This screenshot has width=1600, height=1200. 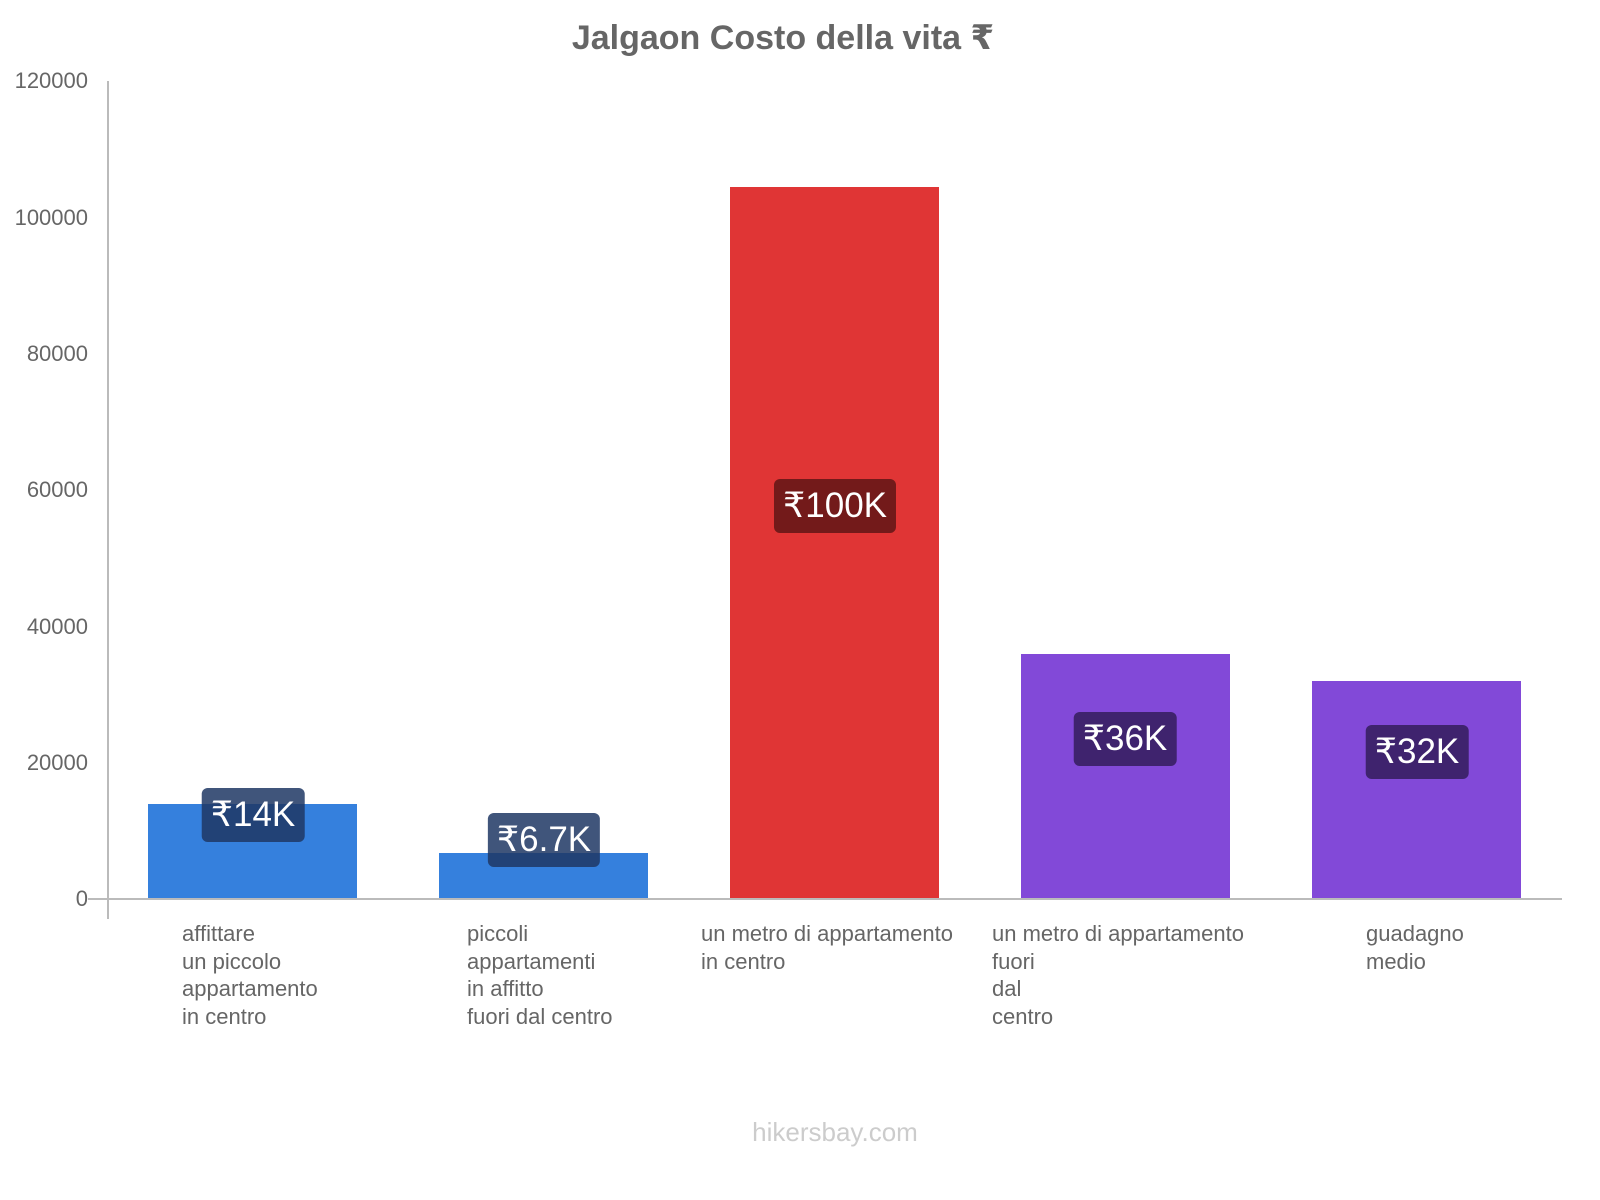 What do you see at coordinates (51, 80) in the screenshot?
I see `y-tick-120000: 120000` at bounding box center [51, 80].